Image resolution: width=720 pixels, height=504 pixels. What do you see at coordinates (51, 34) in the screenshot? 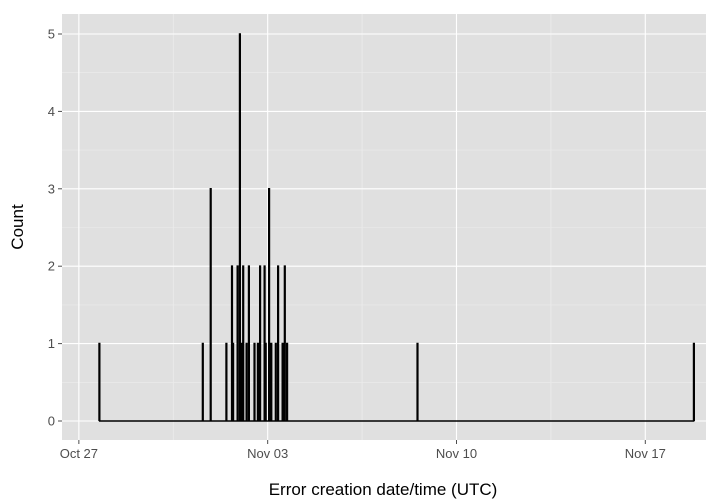
I see `y-tick-label: 5` at bounding box center [51, 34].